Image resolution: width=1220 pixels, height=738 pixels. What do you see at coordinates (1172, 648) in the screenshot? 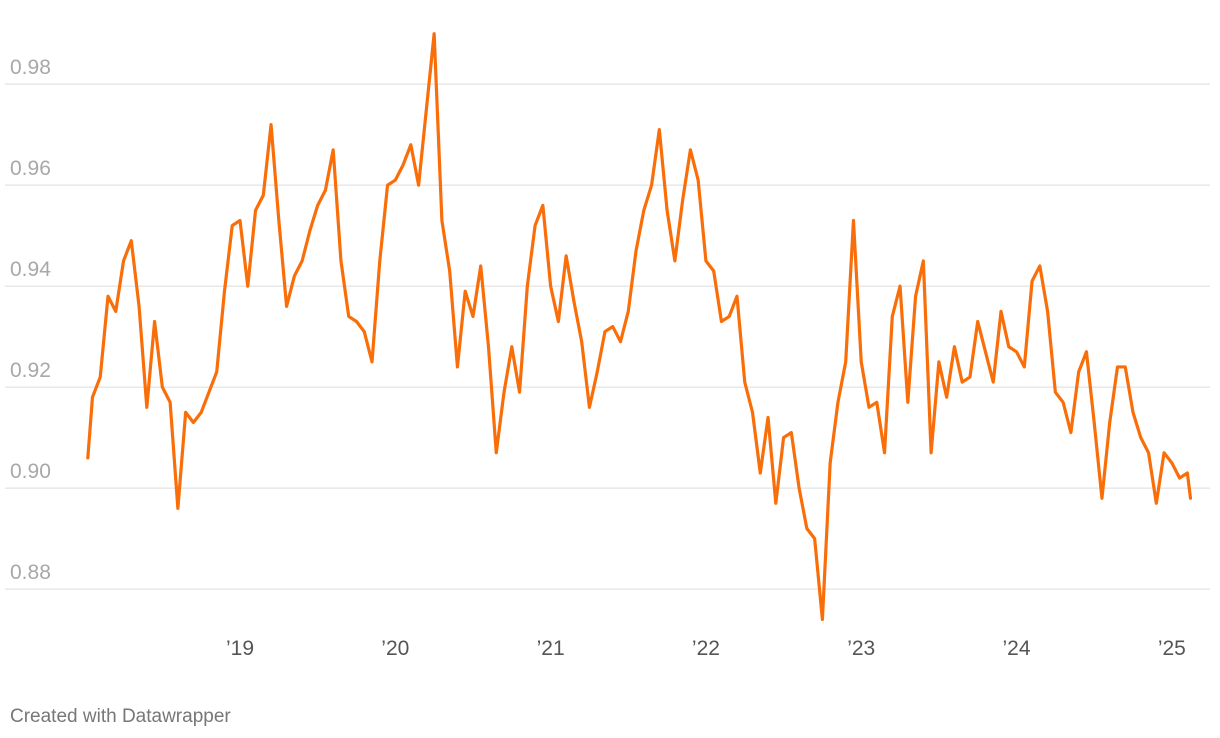
I see `x-tick-label: ’25` at bounding box center [1172, 648].